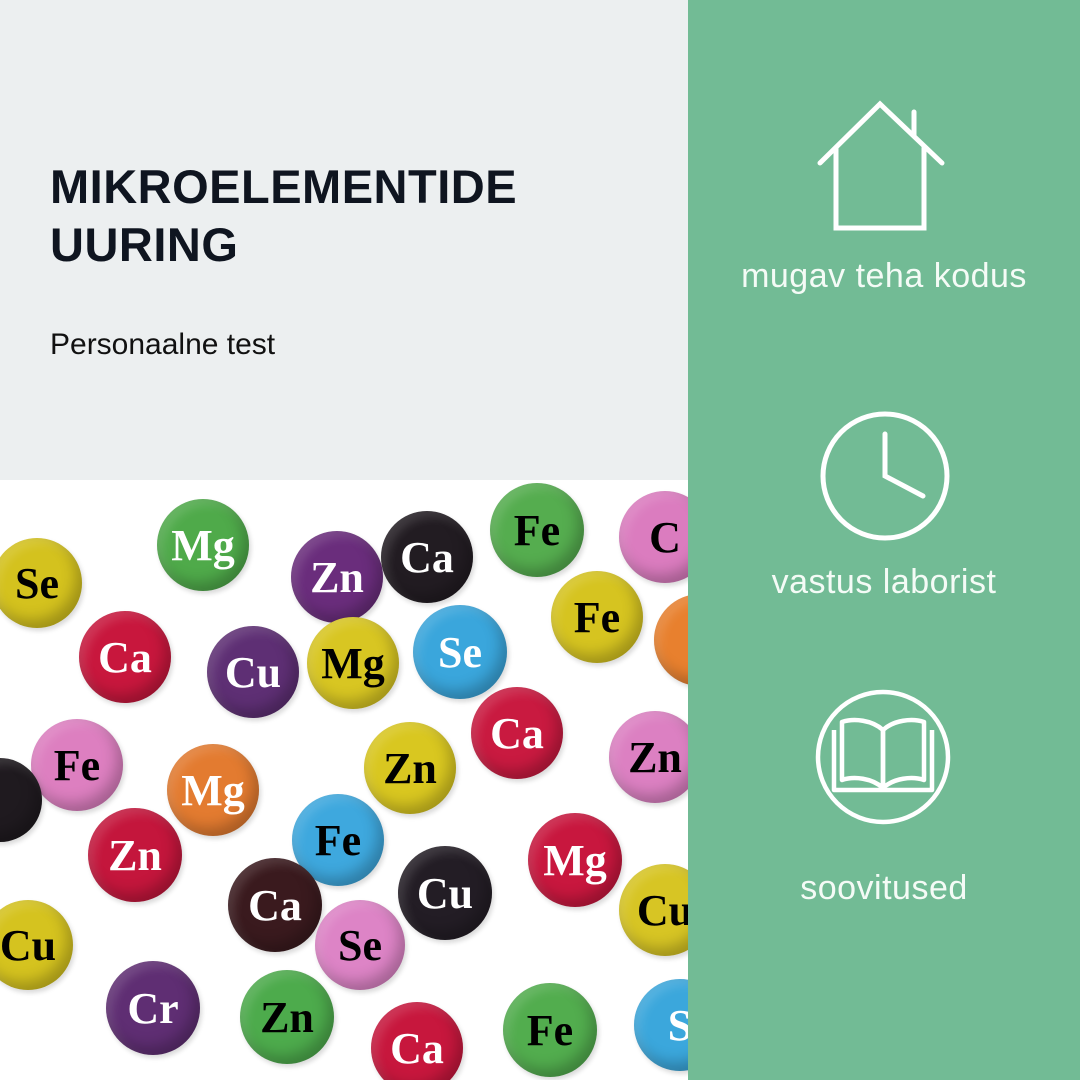 This screenshot has width=1080, height=1080. Describe the element at coordinates (153, 1008) in the screenshot. I see `element-ball: Cr` at that location.